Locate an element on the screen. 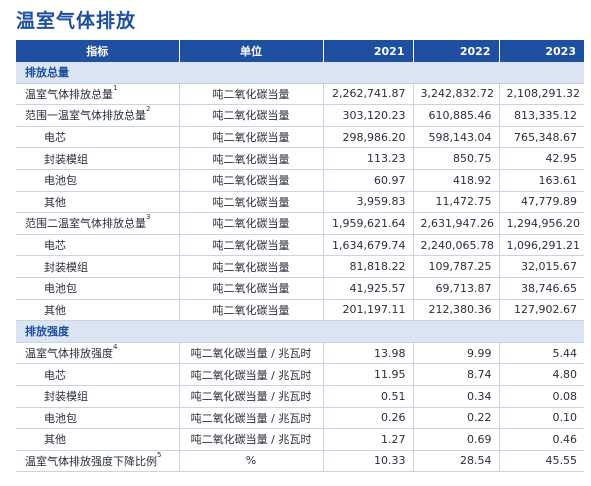 The image size is (591, 486). table-header-row: 指标 单位 2021 2022 2023 is located at coordinates (300, 51).